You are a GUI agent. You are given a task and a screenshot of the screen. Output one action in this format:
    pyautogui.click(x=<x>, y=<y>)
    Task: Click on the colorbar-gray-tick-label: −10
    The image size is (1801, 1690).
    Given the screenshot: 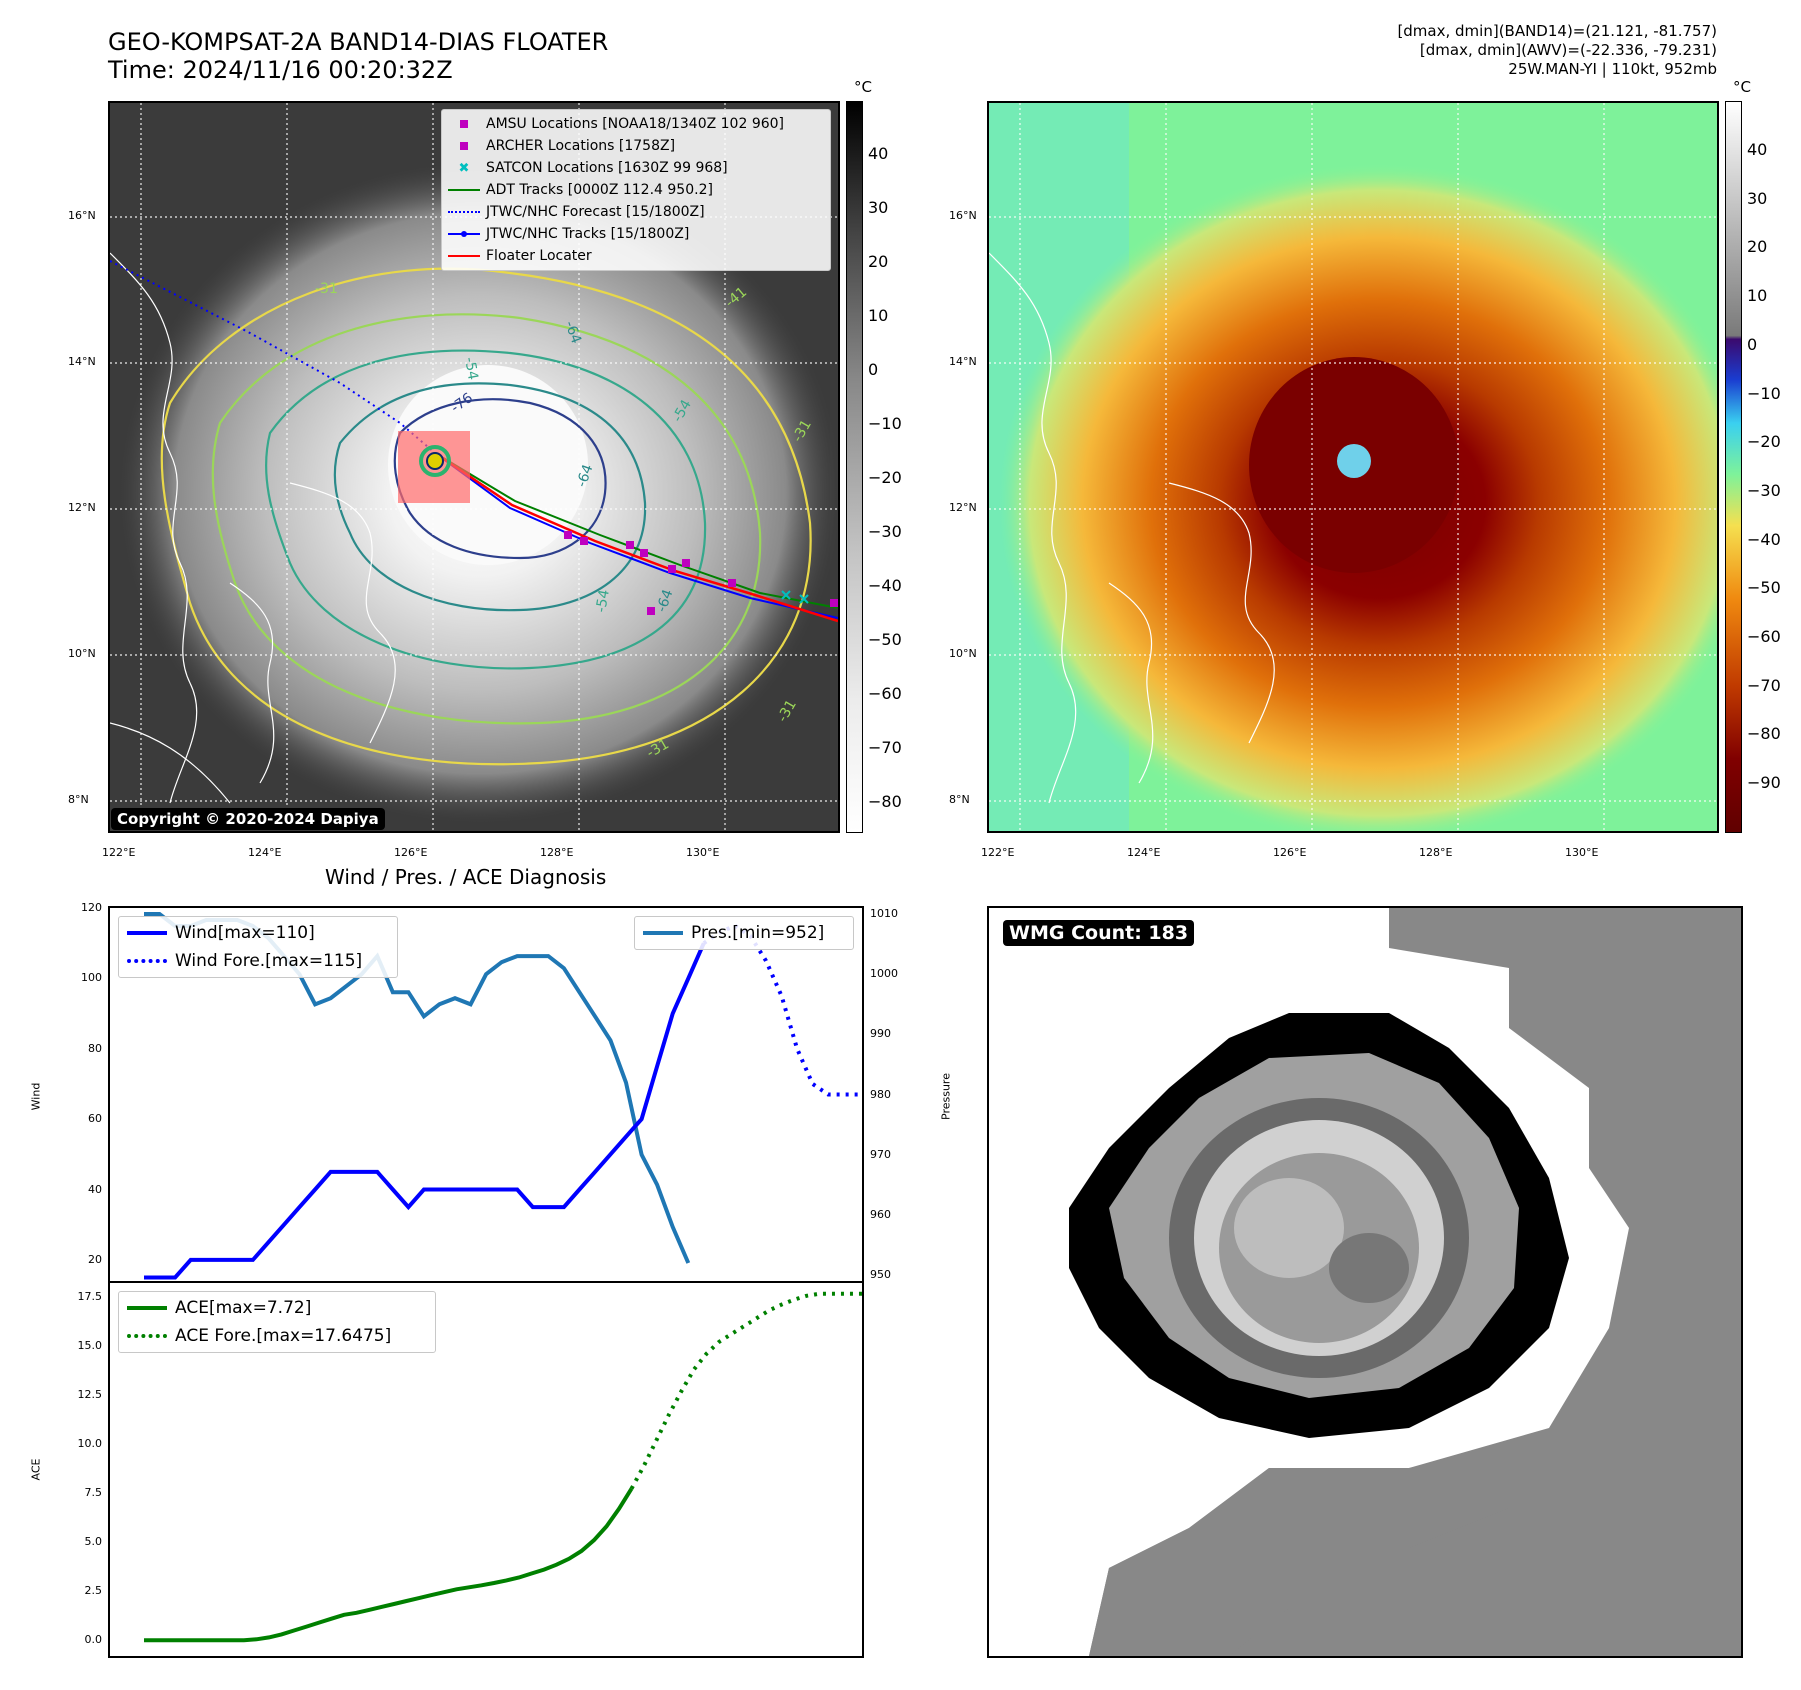 What is the action you would take?
    pyautogui.click(x=885, y=423)
    